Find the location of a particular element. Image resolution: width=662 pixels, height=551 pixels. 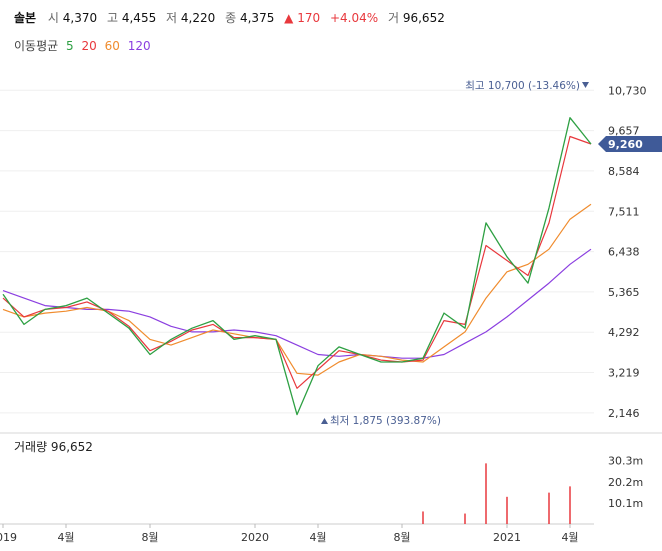

high-marker-icon is located at coordinates (585, 85).